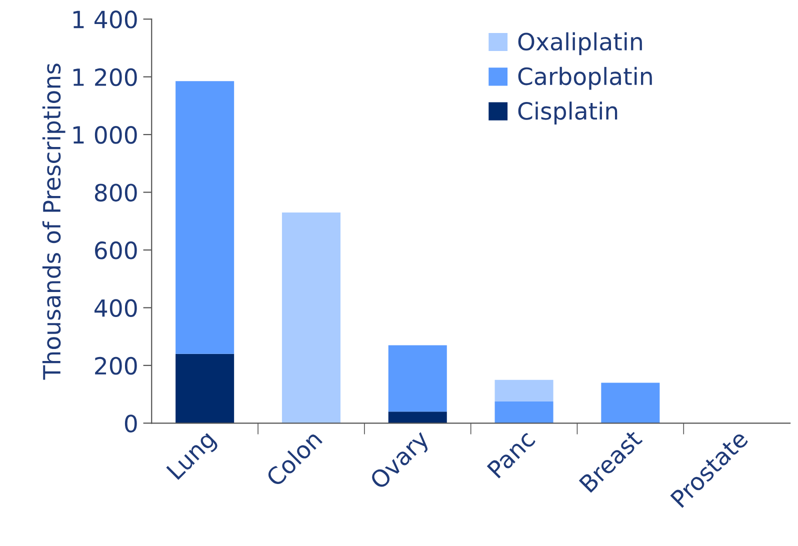 The width and height of the screenshot is (798, 546). What do you see at coordinates (54, 222) in the screenshot?
I see `y-axis-title: Thousands of Prescriptions` at bounding box center [54, 222].